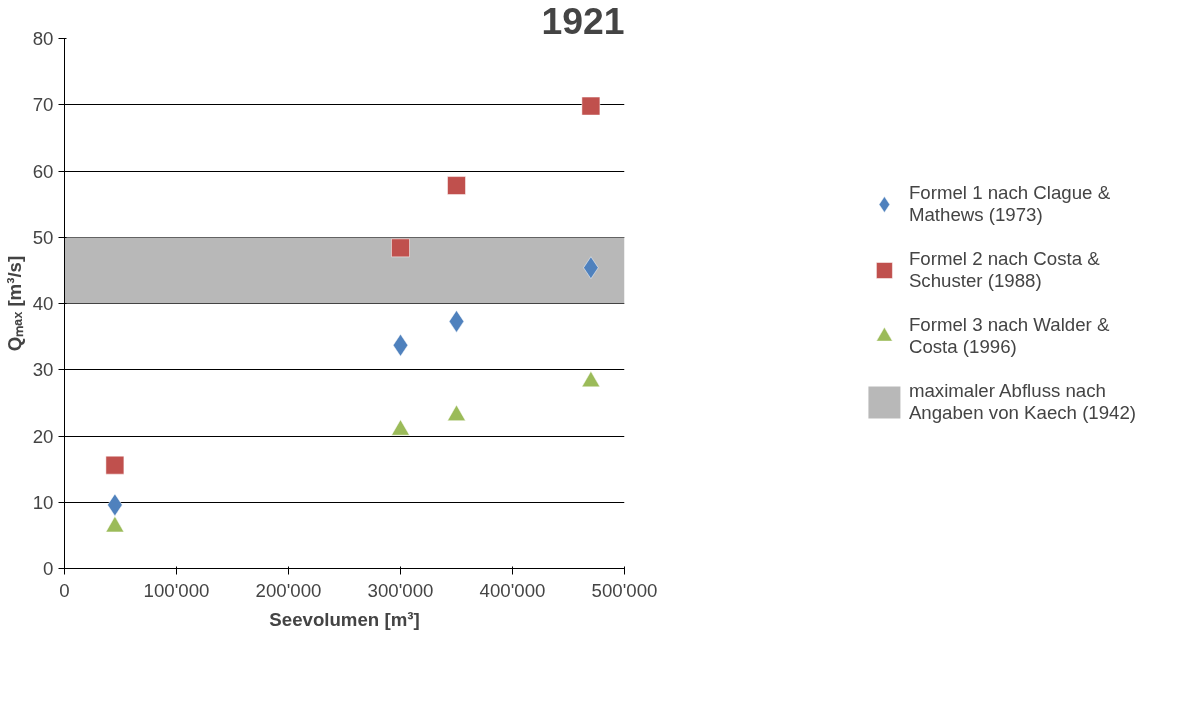 The height and width of the screenshot is (709, 1184). What do you see at coordinates (176, 590) in the screenshot?
I see `x-tick-label: 100'000` at bounding box center [176, 590].